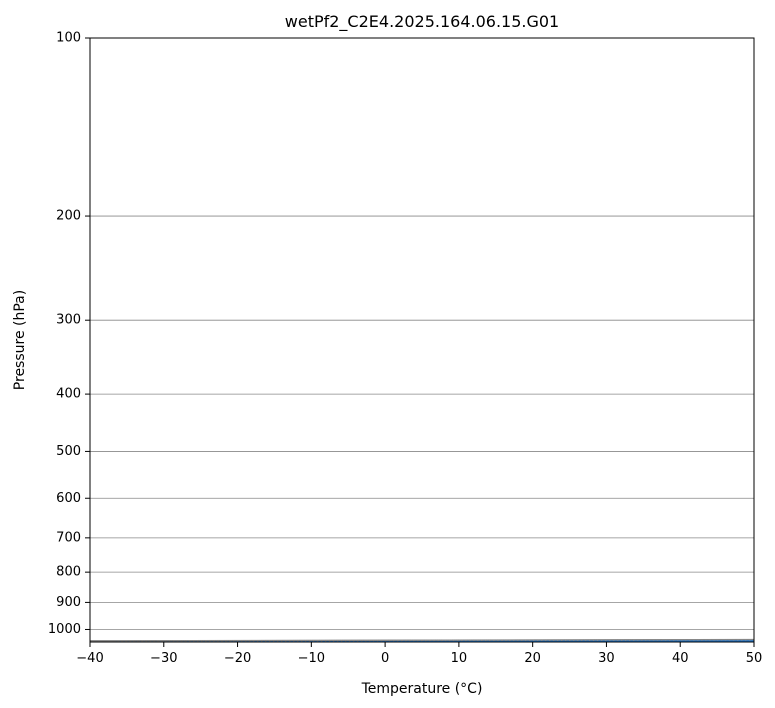 This screenshot has height=708, width=775. I want to click on chart-title: wetPf2_C2E4.2025.164.06.15.G01, so click(422, 22).